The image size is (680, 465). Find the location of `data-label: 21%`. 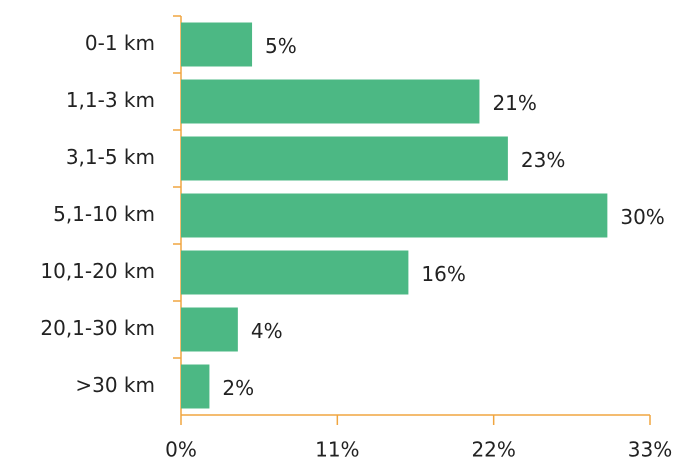

data-label: 21% is located at coordinates (514, 103).